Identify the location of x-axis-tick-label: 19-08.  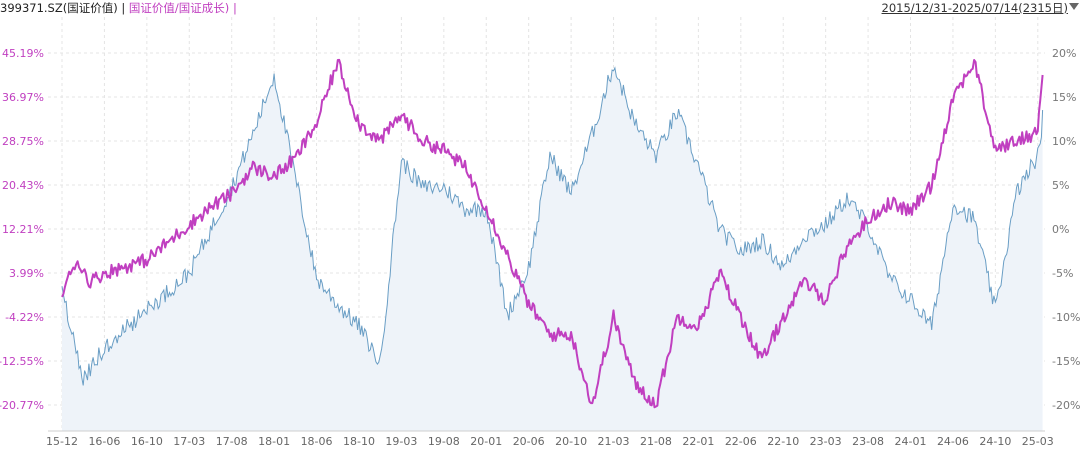
(444, 441).